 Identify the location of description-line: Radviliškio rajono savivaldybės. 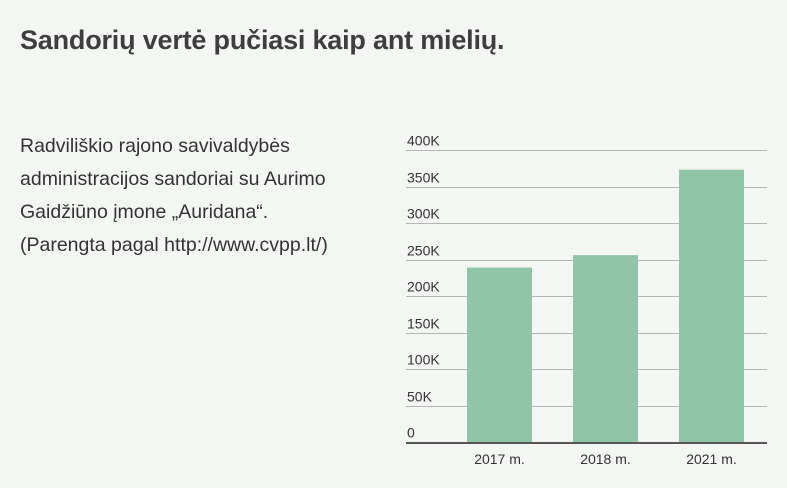
(155, 146).